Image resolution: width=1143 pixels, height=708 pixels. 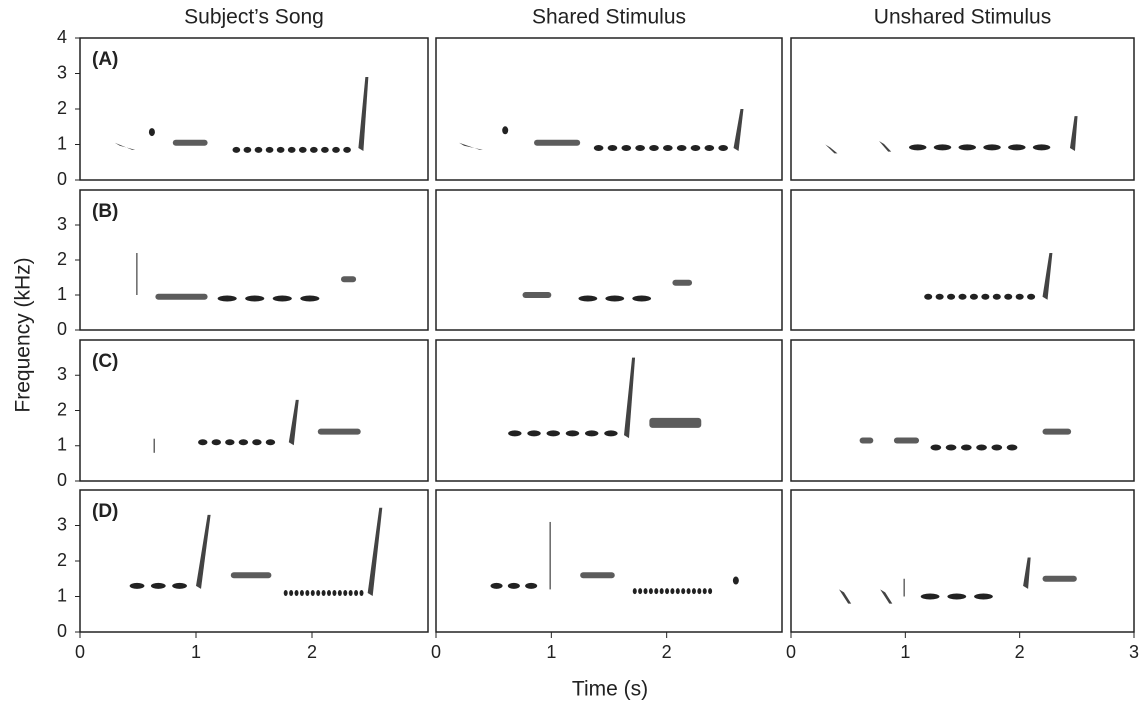 I want to click on row-label: (C), so click(x=105, y=361).